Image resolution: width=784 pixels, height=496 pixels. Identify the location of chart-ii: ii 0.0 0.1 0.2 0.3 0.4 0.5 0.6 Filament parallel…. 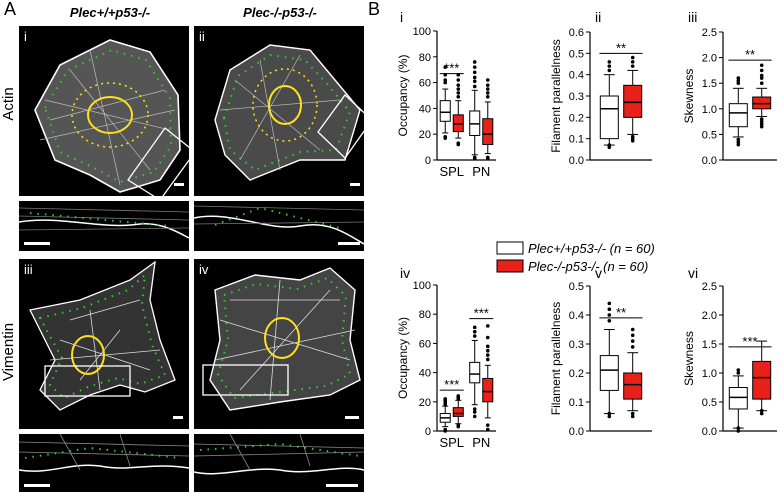
(600, 88).